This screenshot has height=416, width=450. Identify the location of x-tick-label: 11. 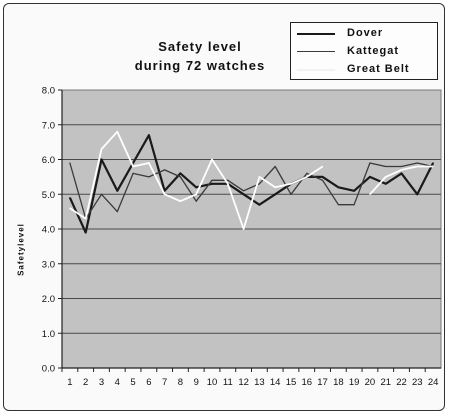
(228, 382).